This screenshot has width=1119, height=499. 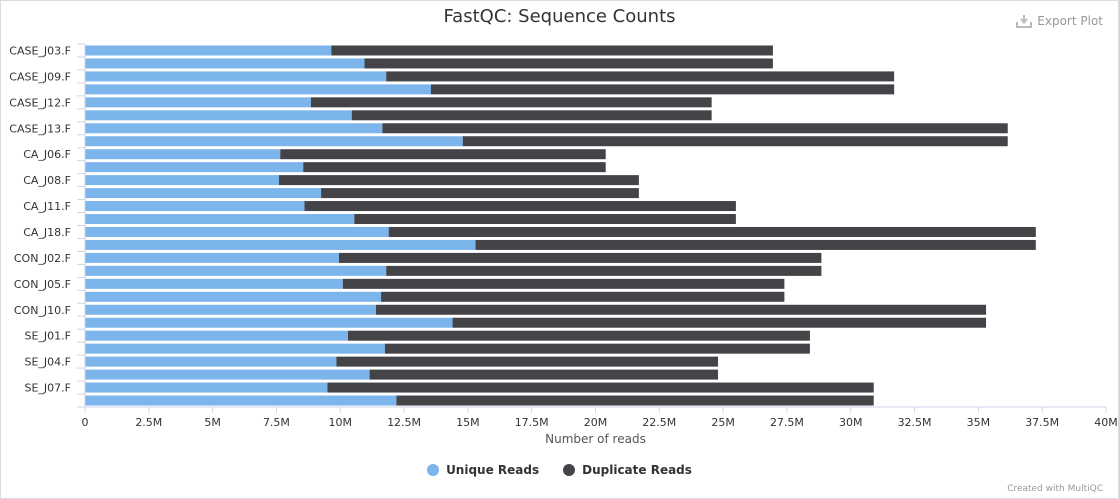 What do you see at coordinates (433, 470) in the screenshot?
I see `legend-marker-unique-reads` at bounding box center [433, 470].